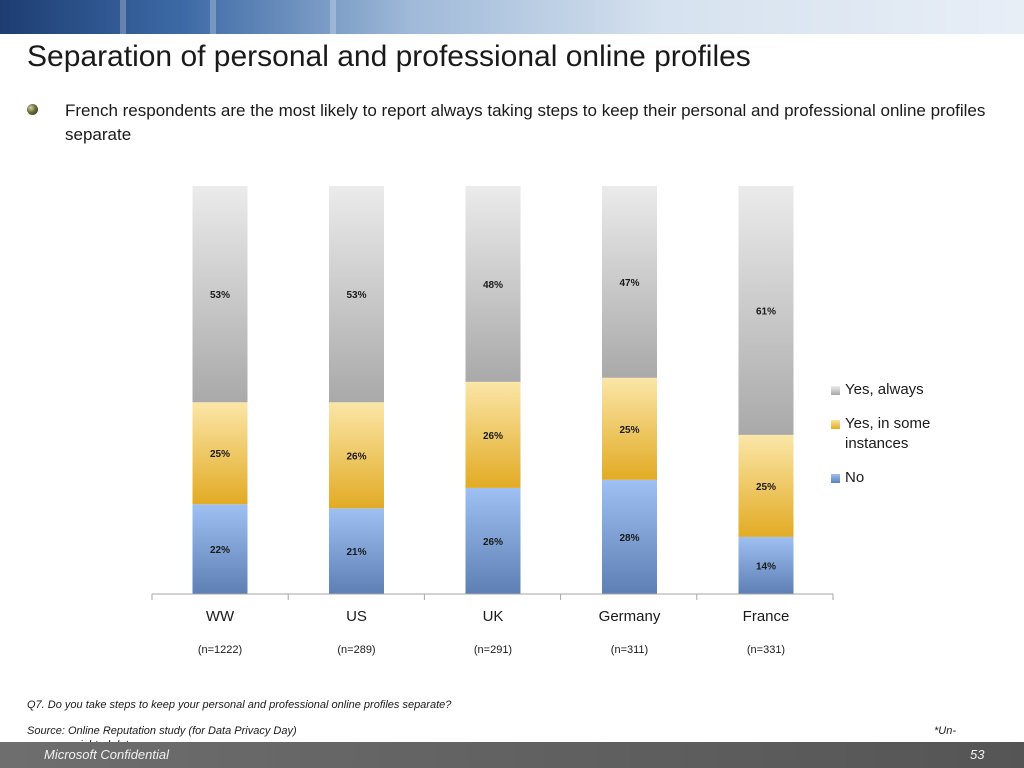 The height and width of the screenshot is (768, 1024). What do you see at coordinates (835, 478) in the screenshot?
I see `legend-swatch-no` at bounding box center [835, 478].